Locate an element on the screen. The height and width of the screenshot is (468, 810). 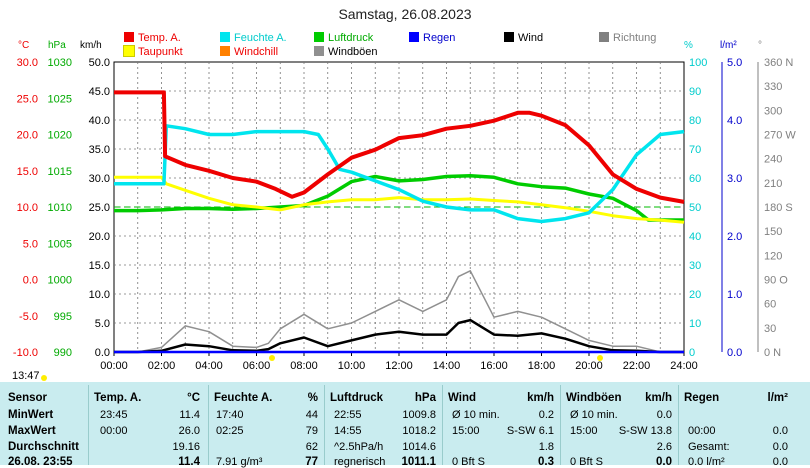
legend-label: Feuchte A. is located at coordinates (260, 38).